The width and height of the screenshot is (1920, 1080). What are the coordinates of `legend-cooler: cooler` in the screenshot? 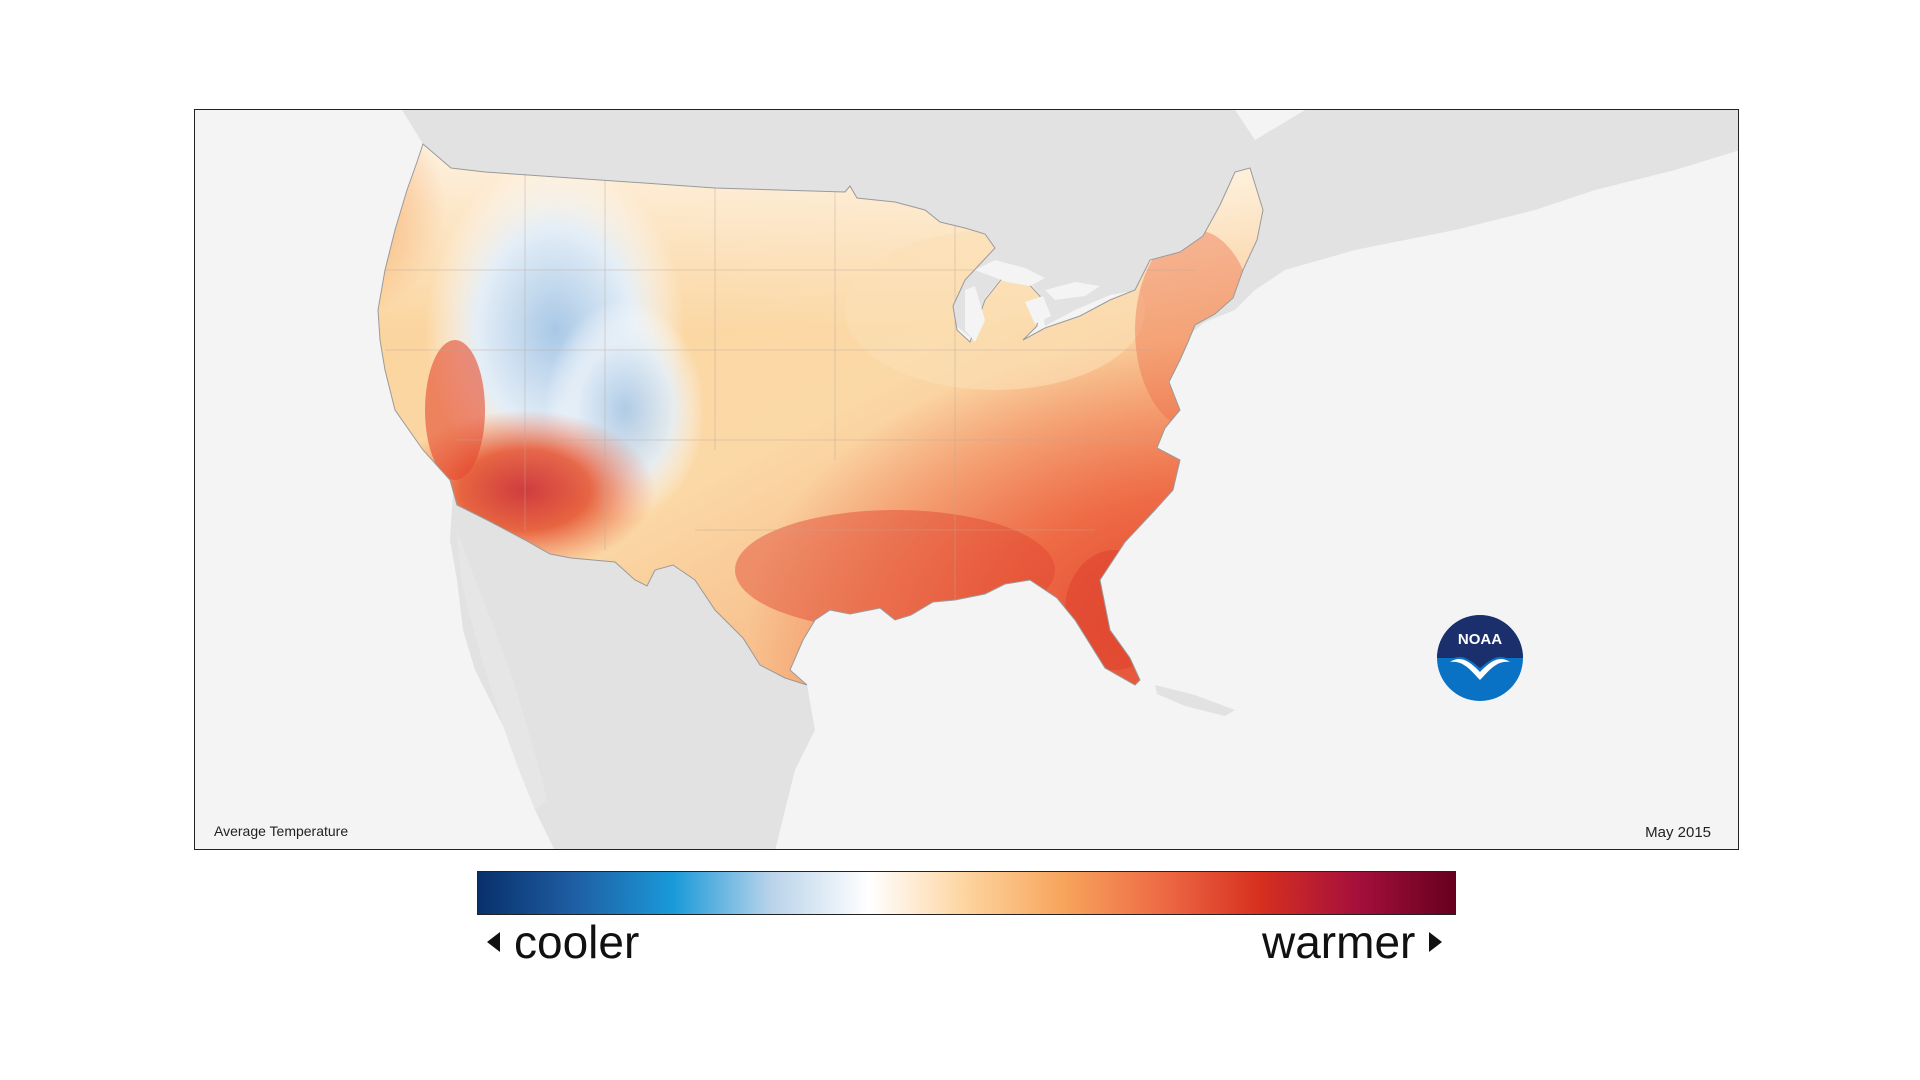 It's located at (563, 942).